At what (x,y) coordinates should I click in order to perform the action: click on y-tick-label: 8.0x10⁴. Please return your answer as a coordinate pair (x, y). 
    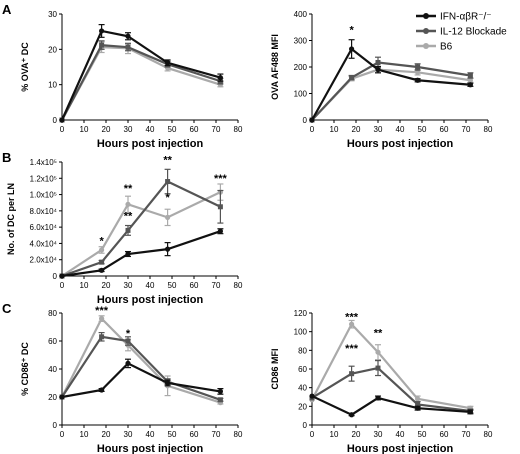
    Looking at the image, I should click on (44, 211).